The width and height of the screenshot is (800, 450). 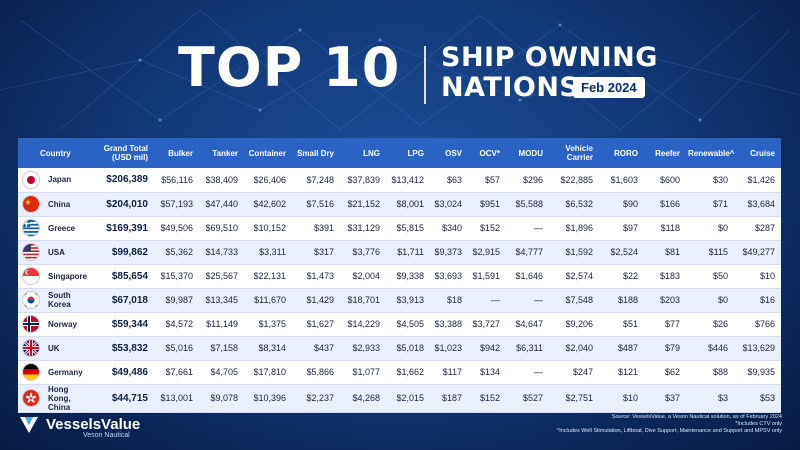 What do you see at coordinates (58, 228) in the screenshot?
I see `country-cell: Greece` at bounding box center [58, 228].